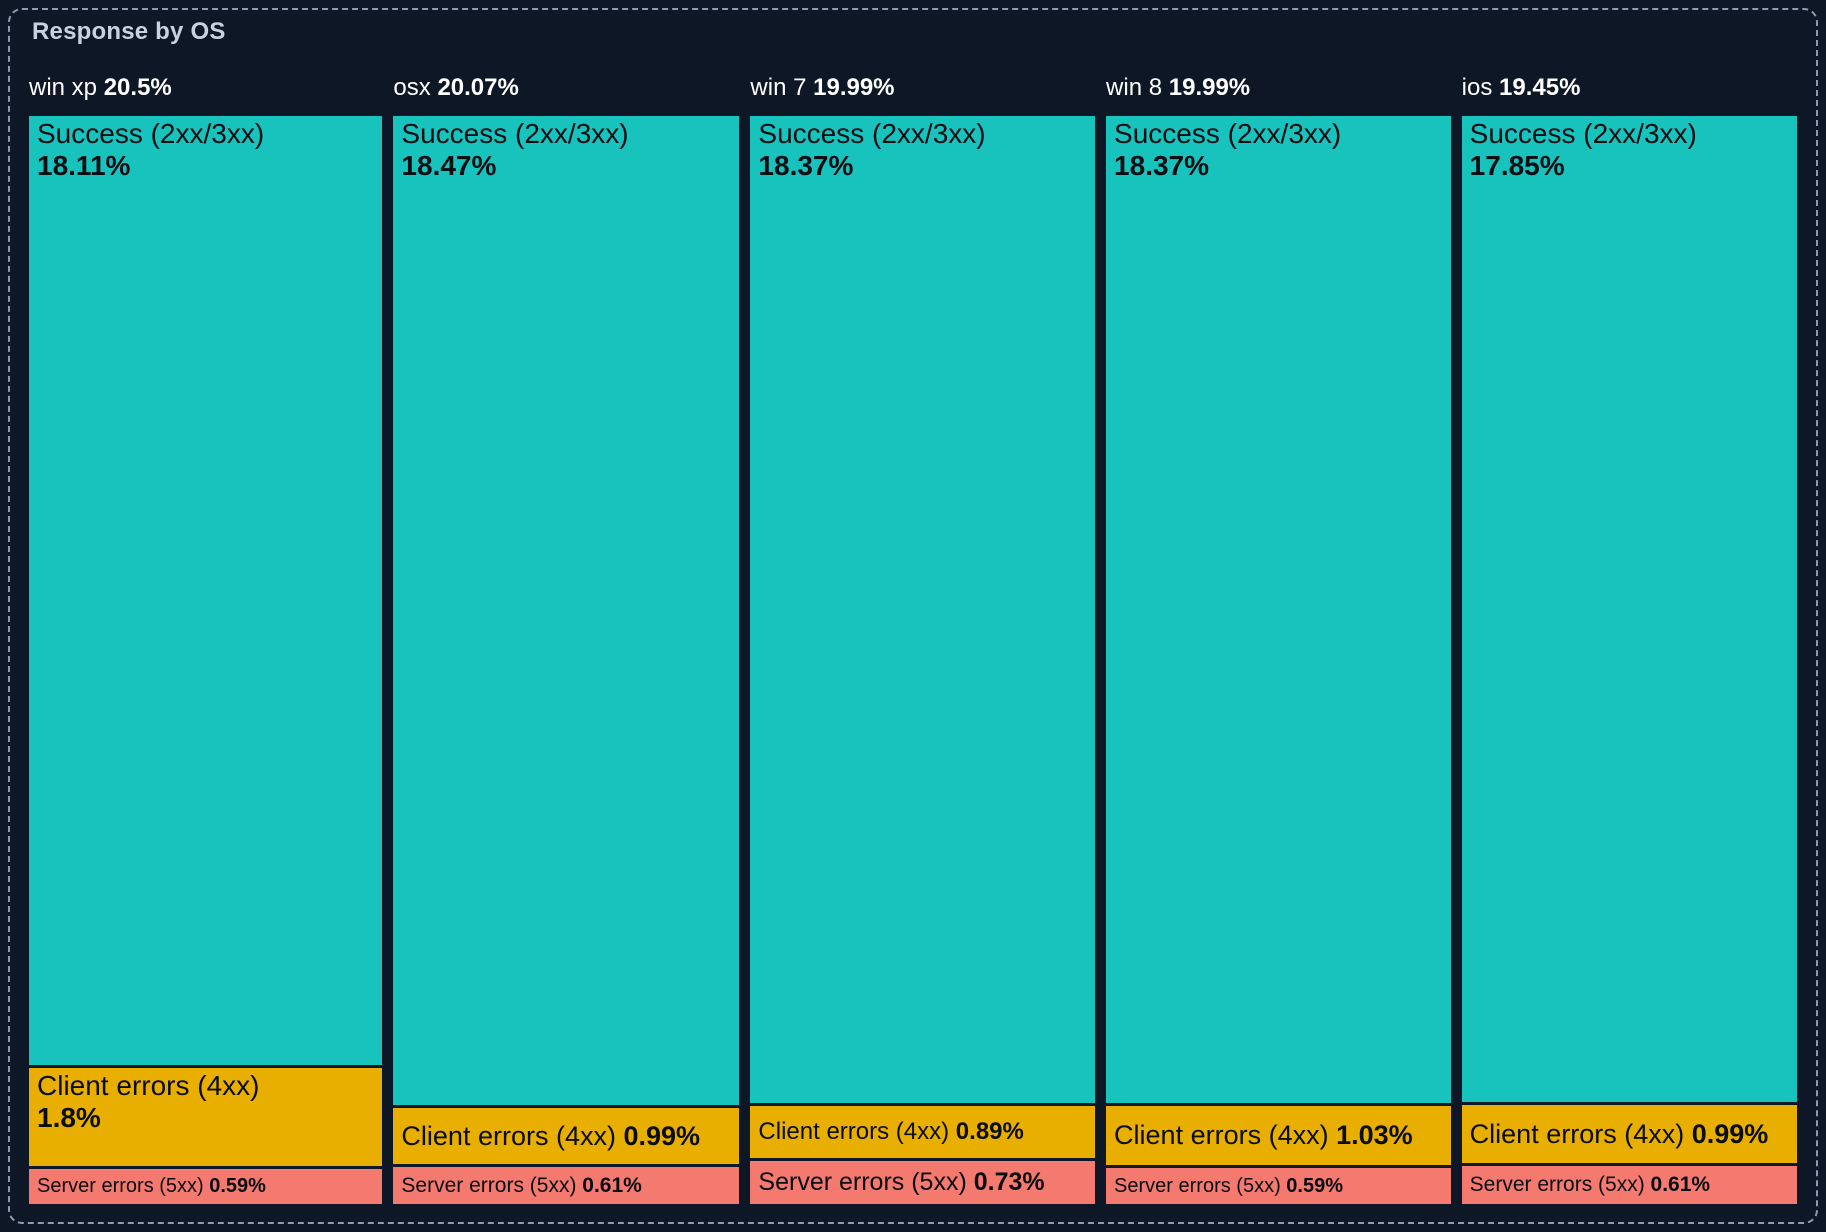 Image resolution: width=1826 pixels, height=1232 pixels. What do you see at coordinates (1009, 1182) in the screenshot?
I see `cell-value: 0.73%` at bounding box center [1009, 1182].